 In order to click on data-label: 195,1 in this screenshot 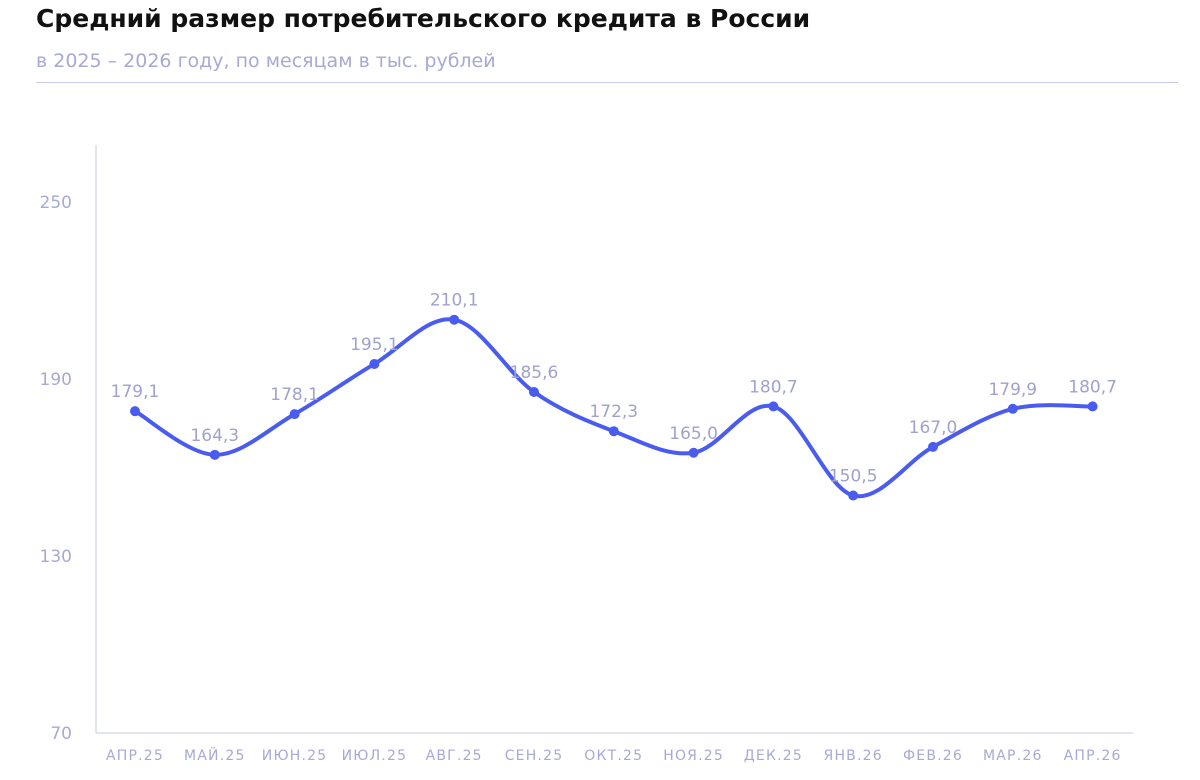, I will do `click(374, 345)`.